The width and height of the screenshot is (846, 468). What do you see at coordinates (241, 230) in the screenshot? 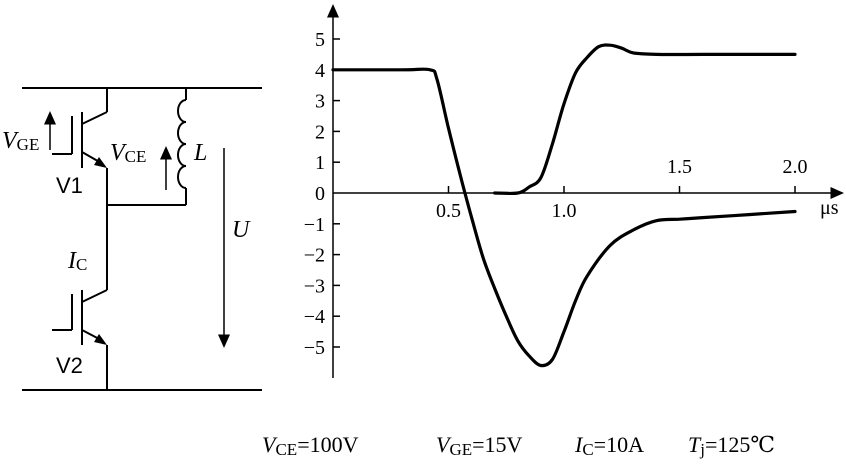
I see `u-label: U` at bounding box center [241, 230].